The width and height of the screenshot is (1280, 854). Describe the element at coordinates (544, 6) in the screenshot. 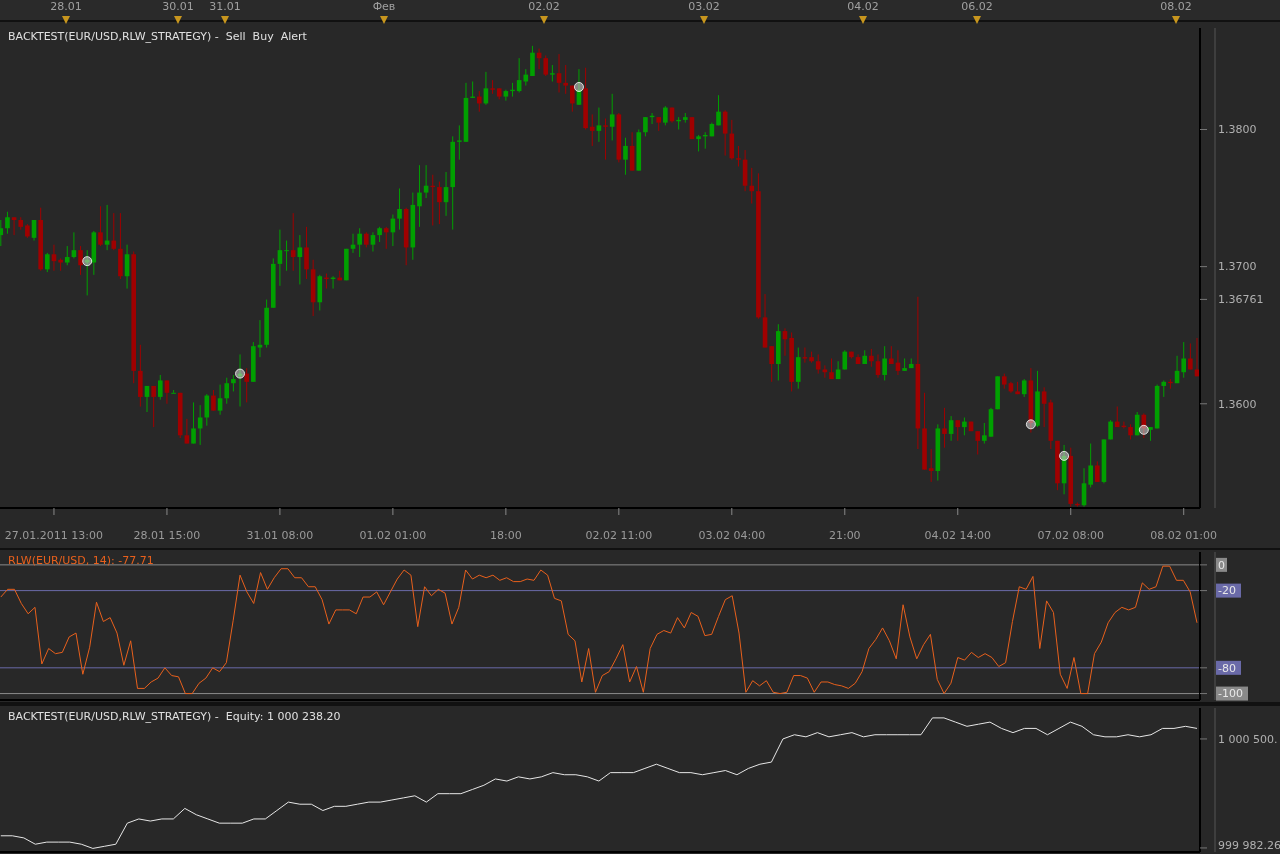

I see `text: 02.02` at that location.